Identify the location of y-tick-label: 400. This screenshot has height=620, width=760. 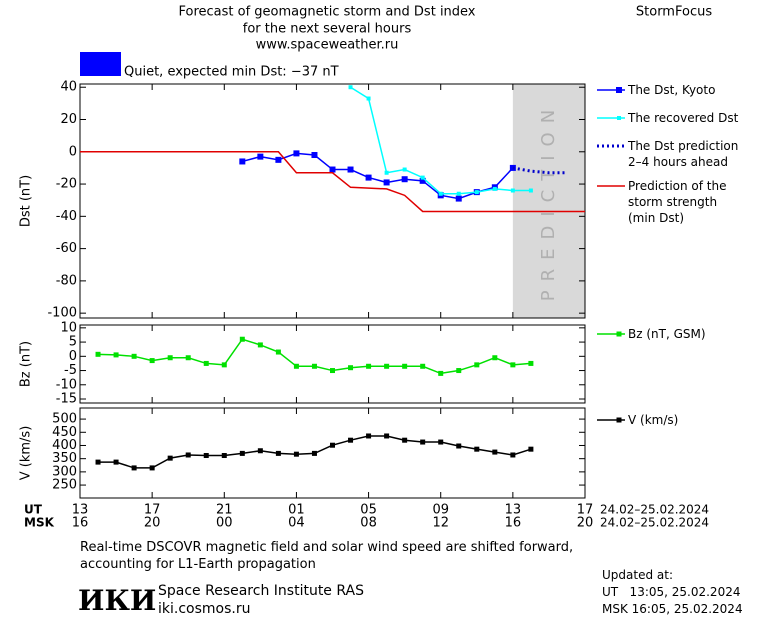
(64, 445).